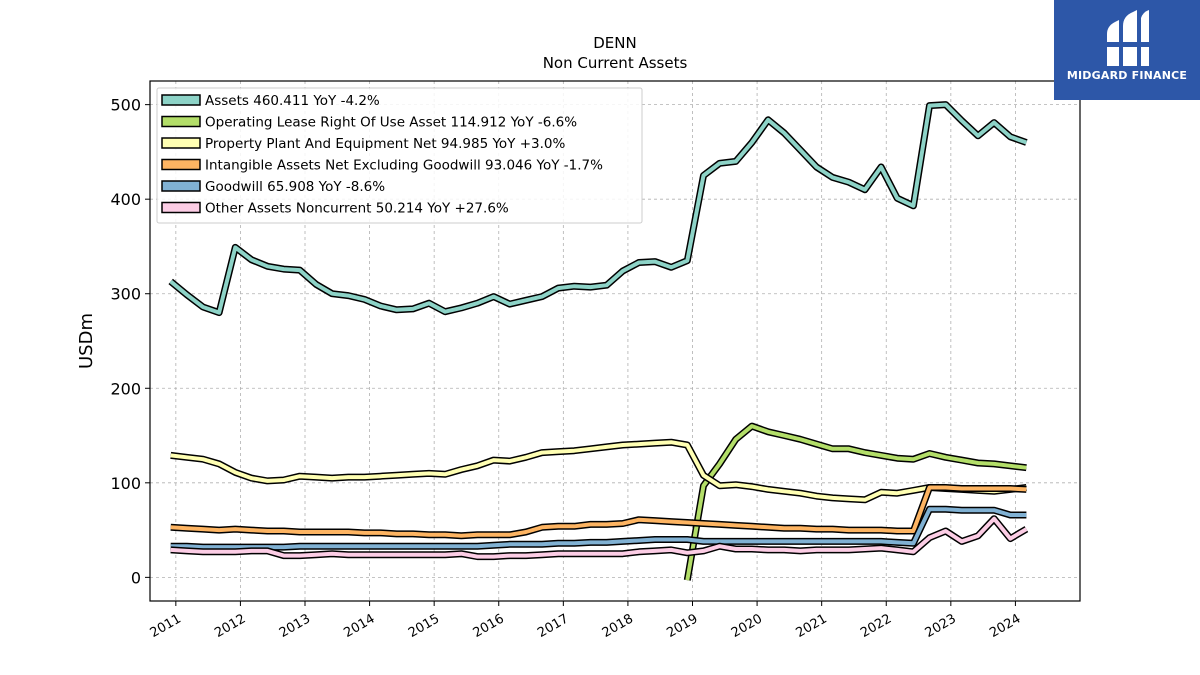  What do you see at coordinates (1128, 38) in the screenshot?
I see `midgard-logo-icon` at bounding box center [1128, 38].